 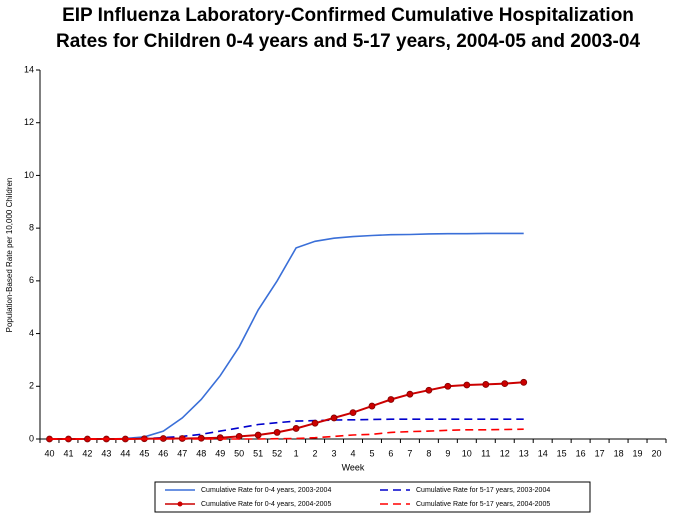 What do you see at coordinates (428, 453) in the screenshot?
I see `x-tick-label: 8` at bounding box center [428, 453].